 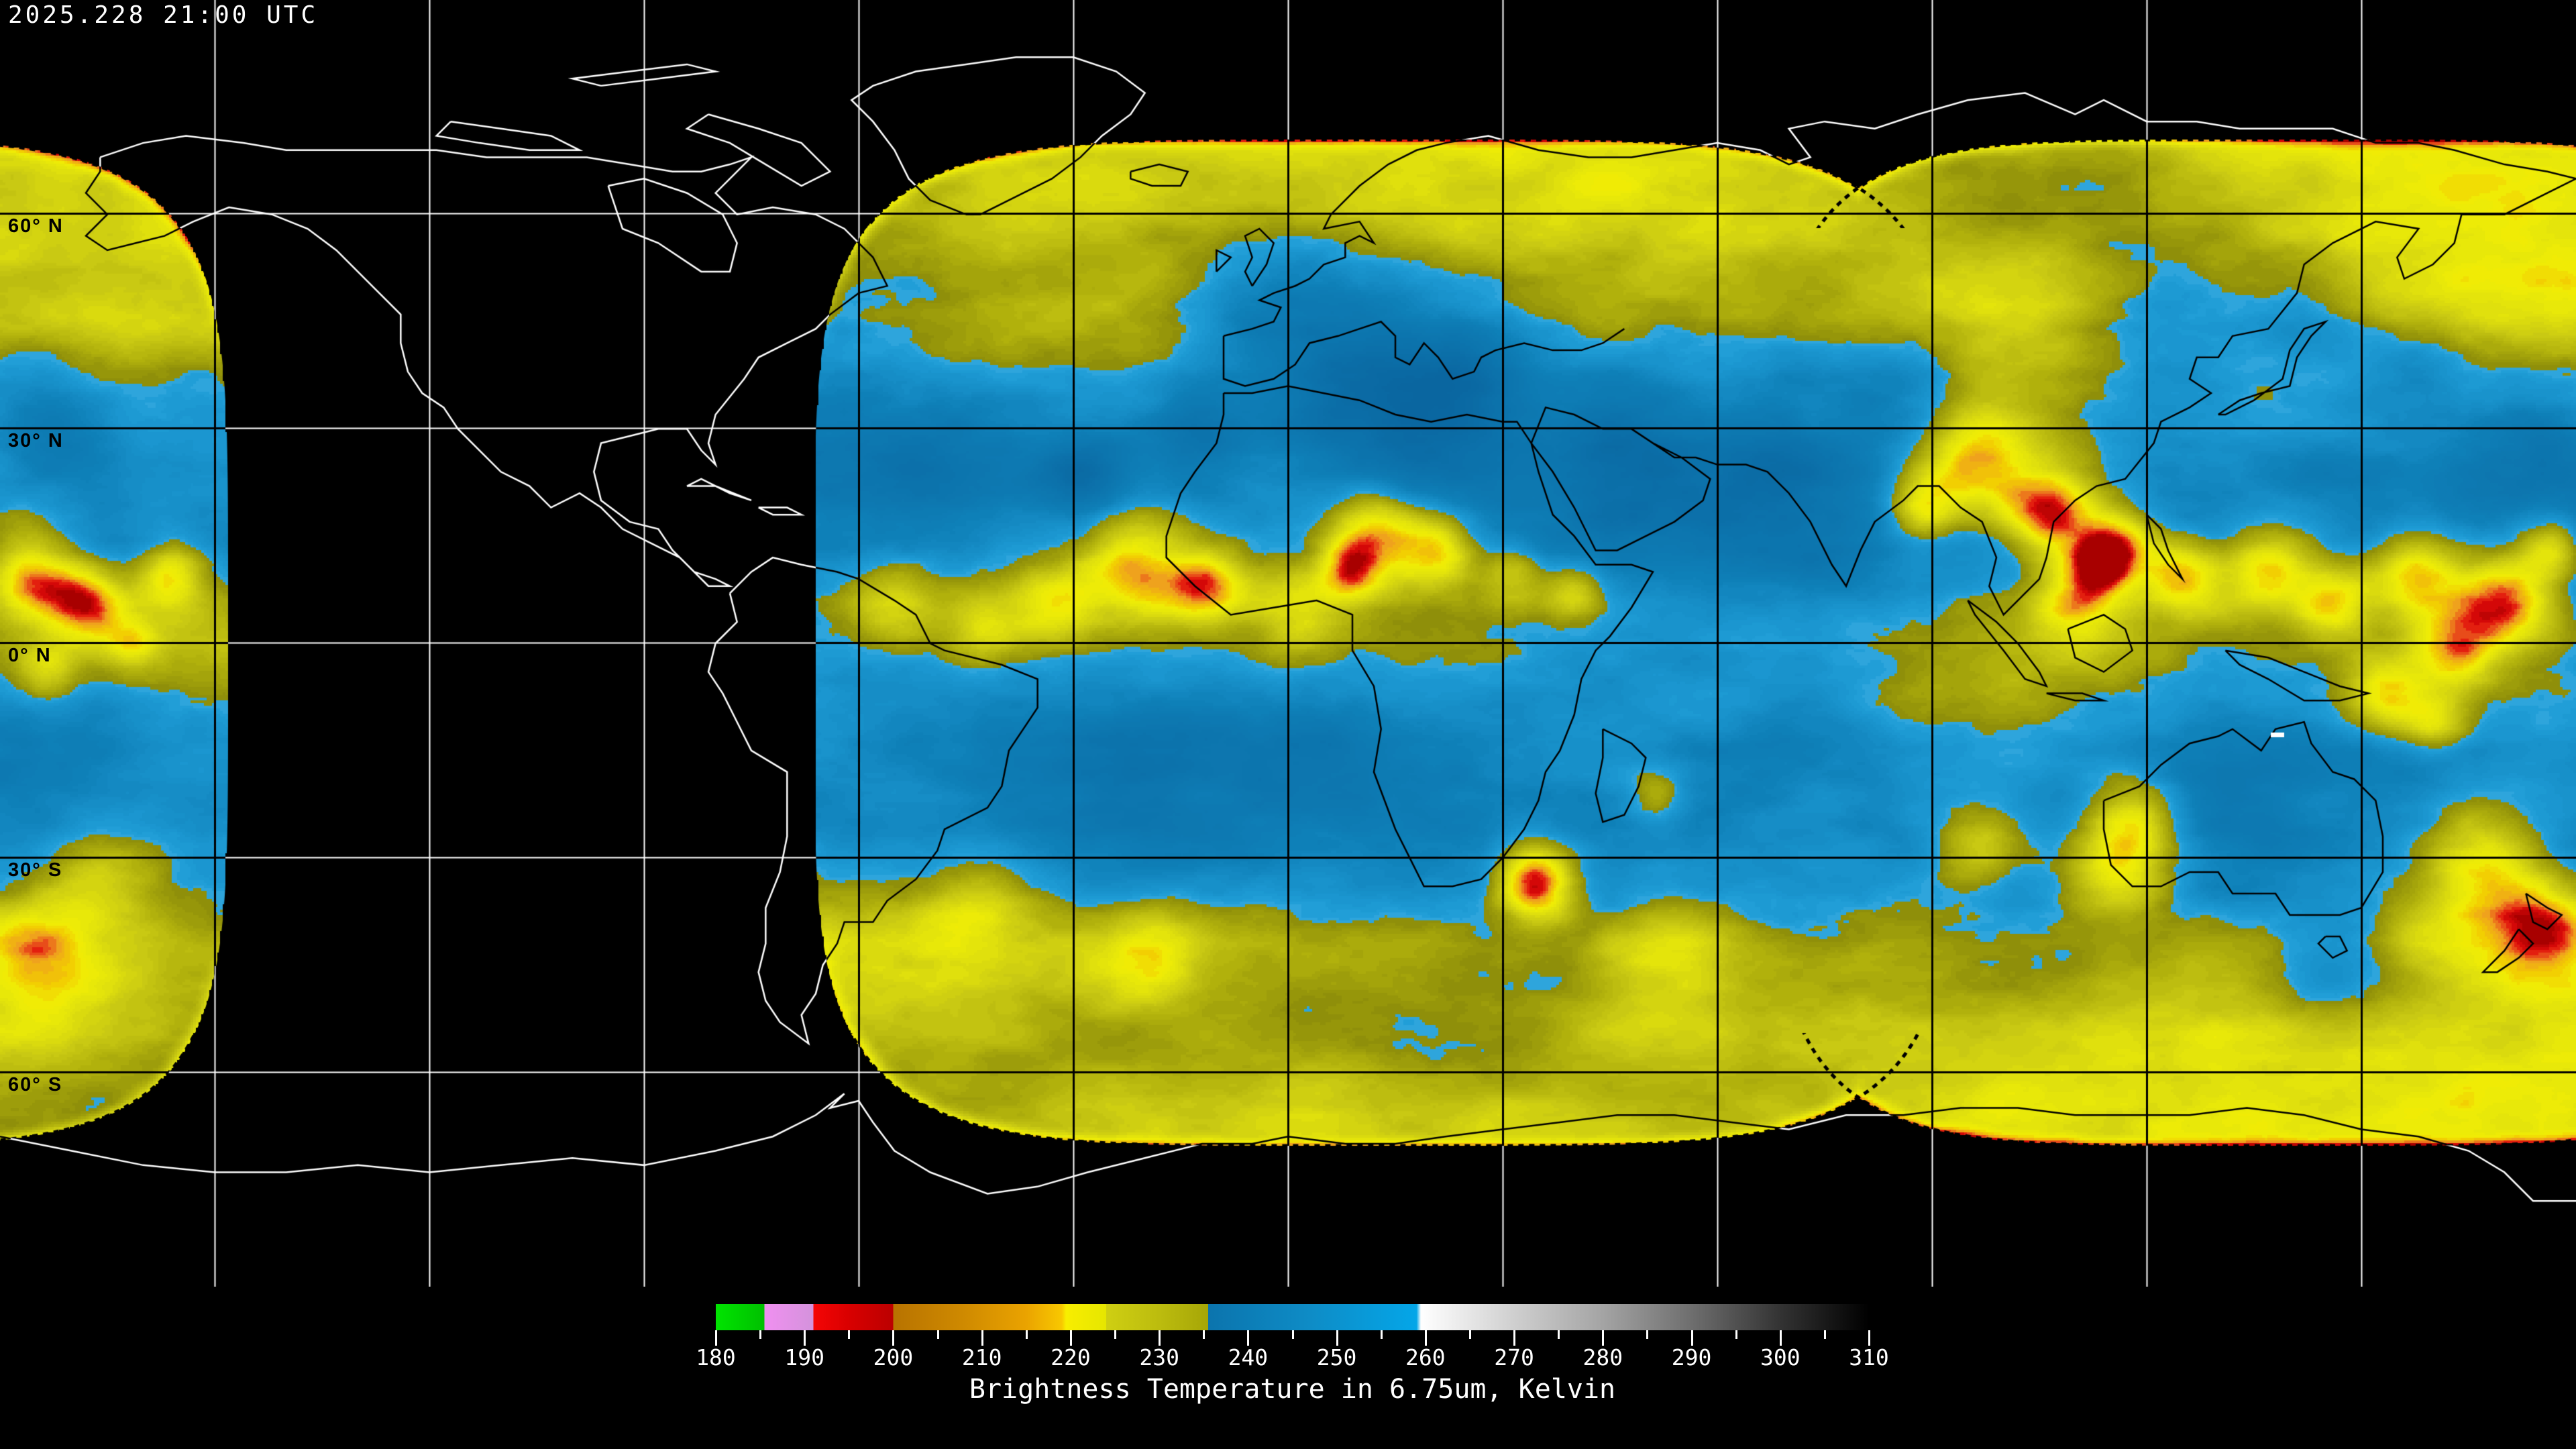 What do you see at coordinates (981, 1357) in the screenshot?
I see `colorbar-tick-label: 210` at bounding box center [981, 1357].